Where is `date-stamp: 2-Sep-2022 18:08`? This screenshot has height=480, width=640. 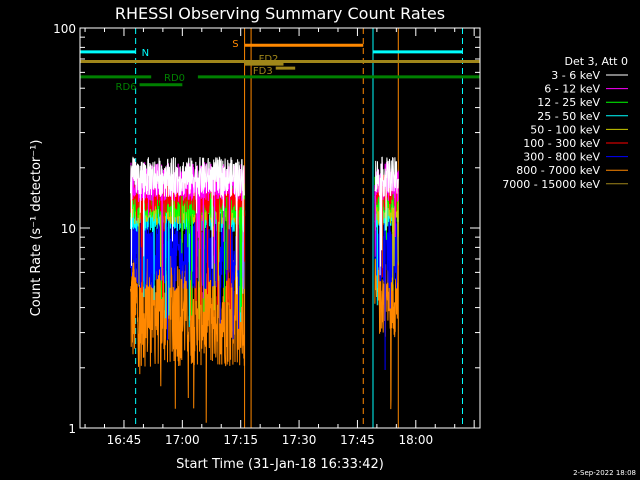
date-stamp: 2-Sep-2022 18:08 is located at coordinates (604, 473).